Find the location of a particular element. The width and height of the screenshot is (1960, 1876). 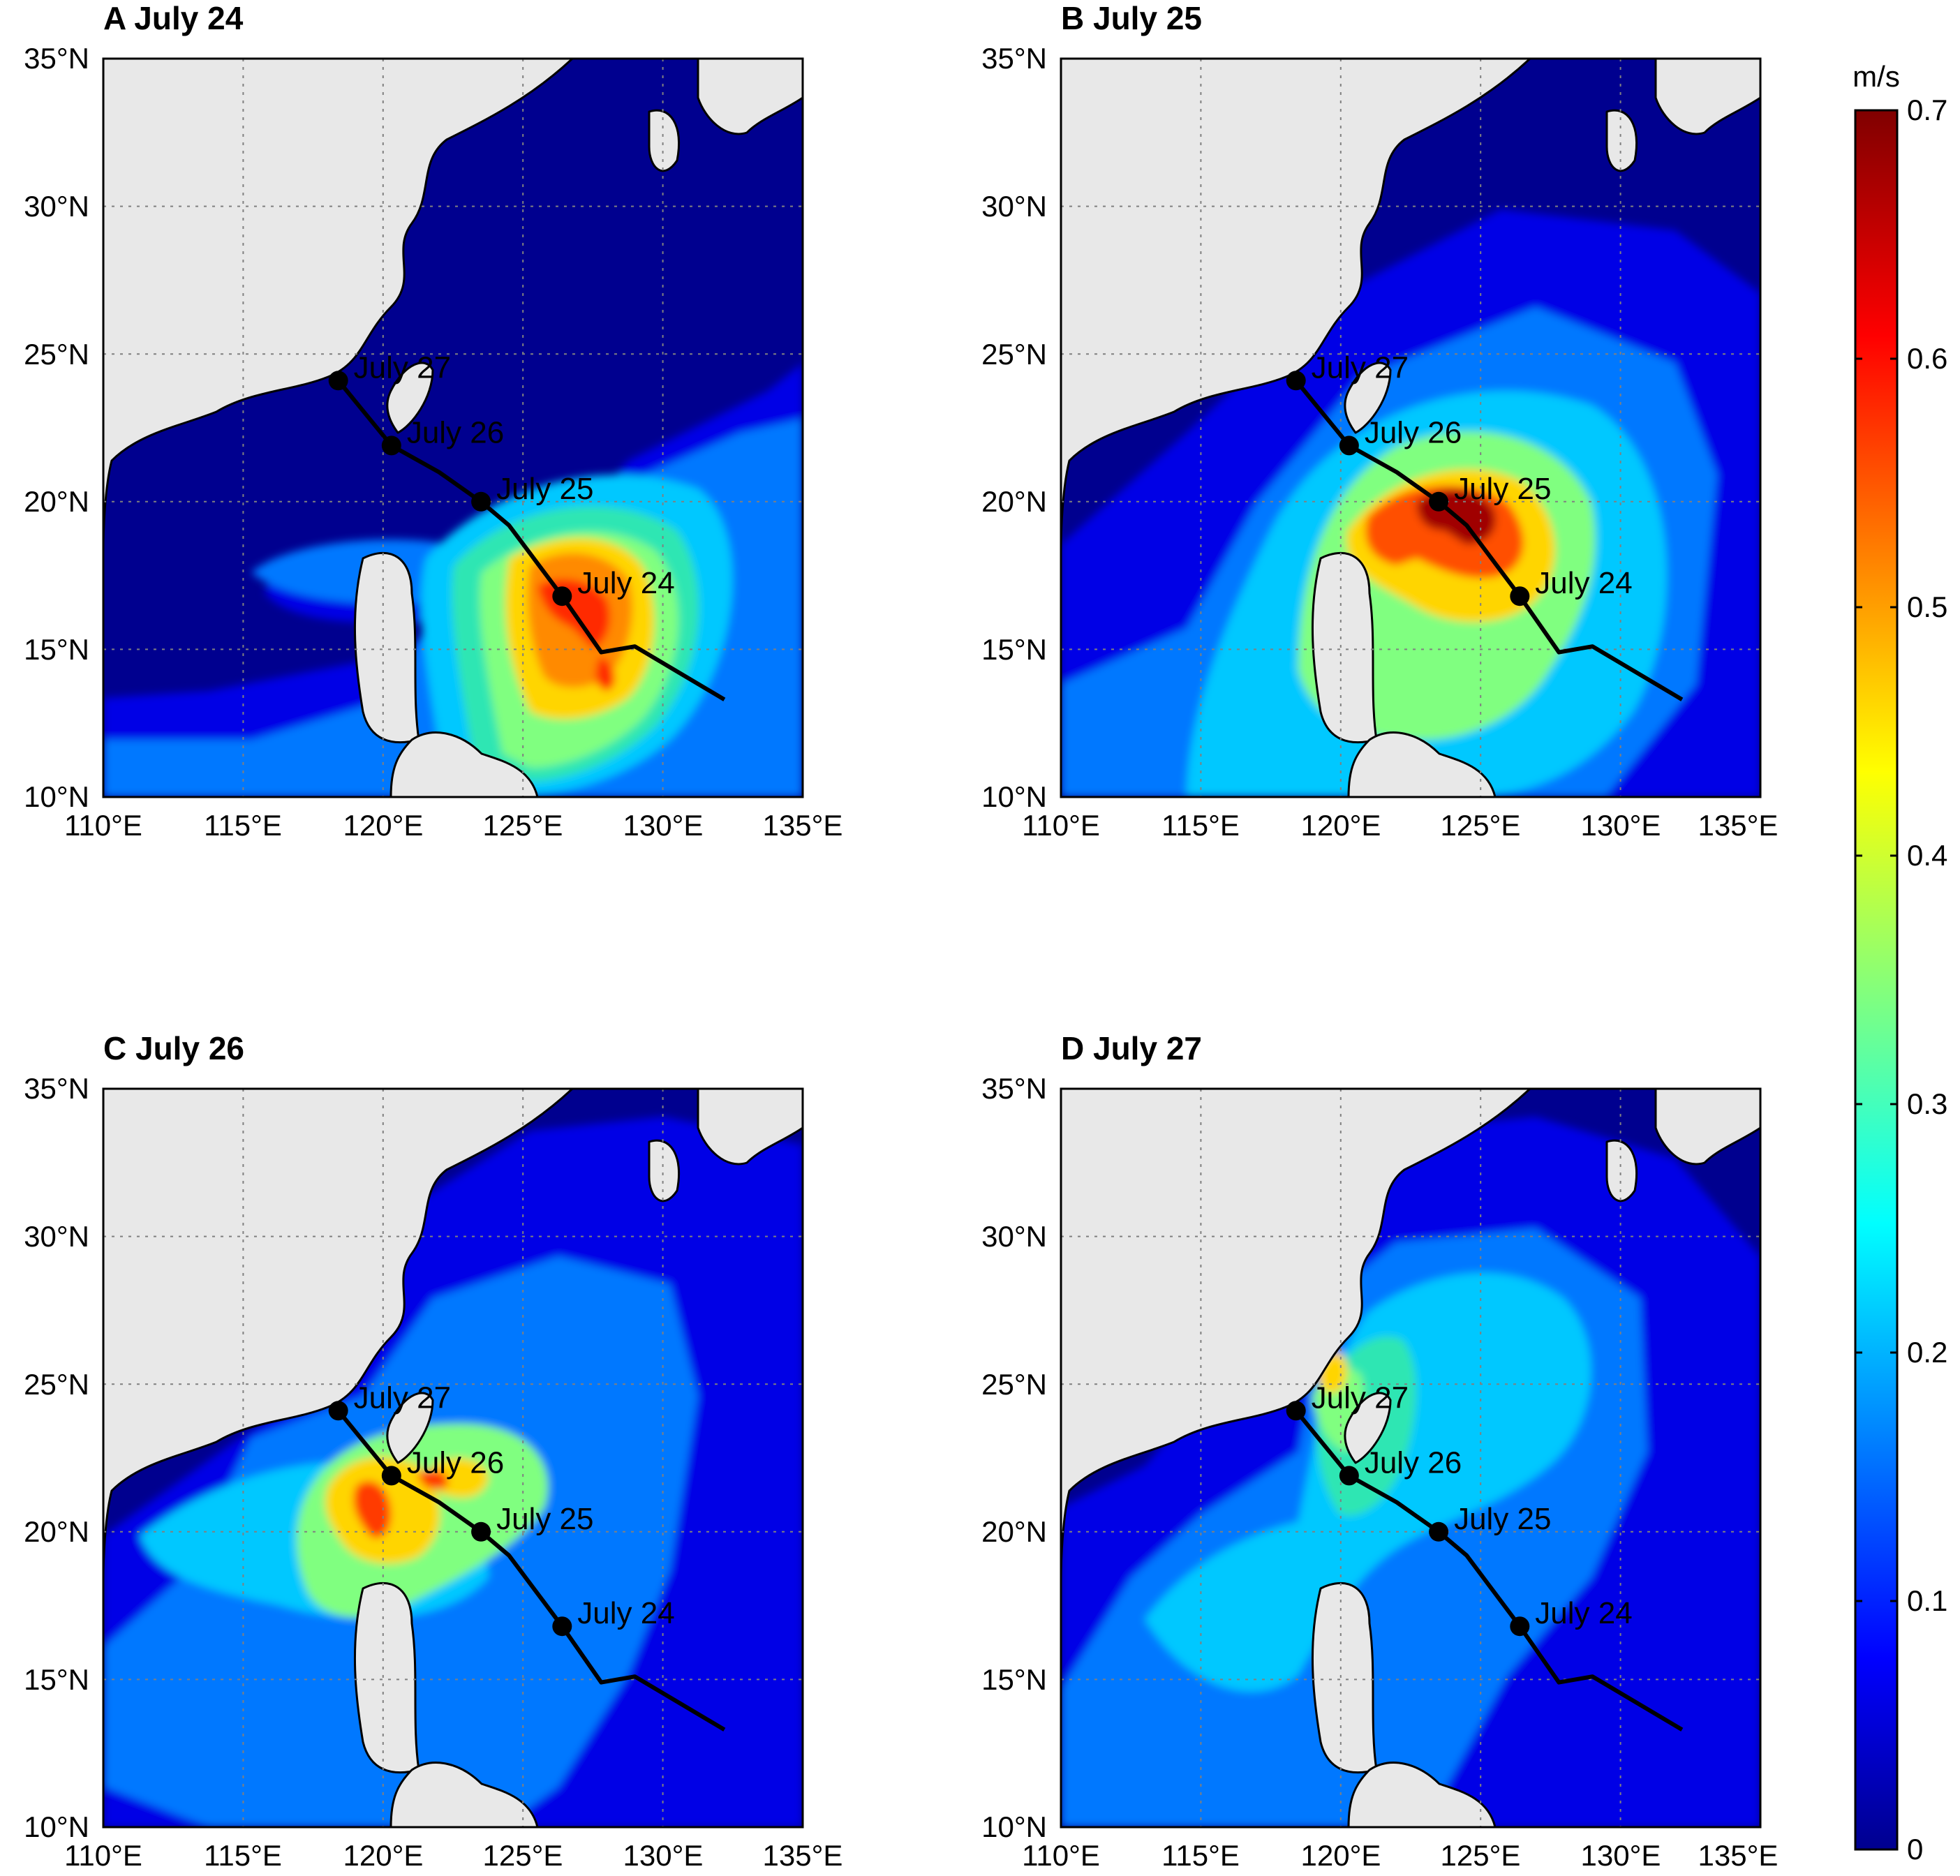

panel-d-lon-tick: 125°E is located at coordinates (1481, 1855).